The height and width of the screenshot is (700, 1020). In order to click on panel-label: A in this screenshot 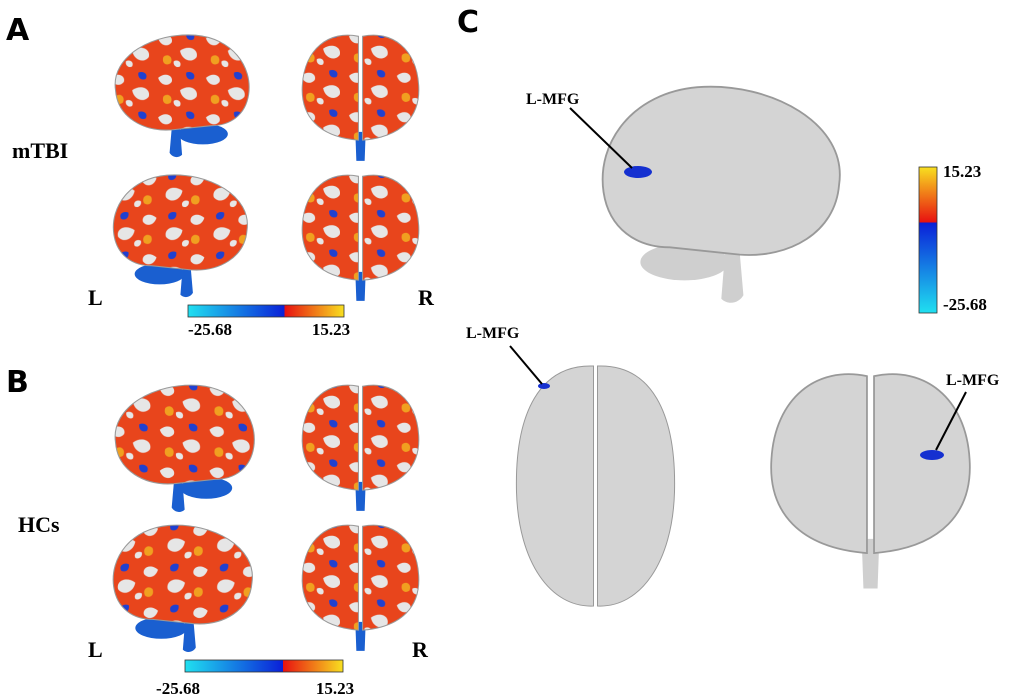, I will do `click(18, 30)`.